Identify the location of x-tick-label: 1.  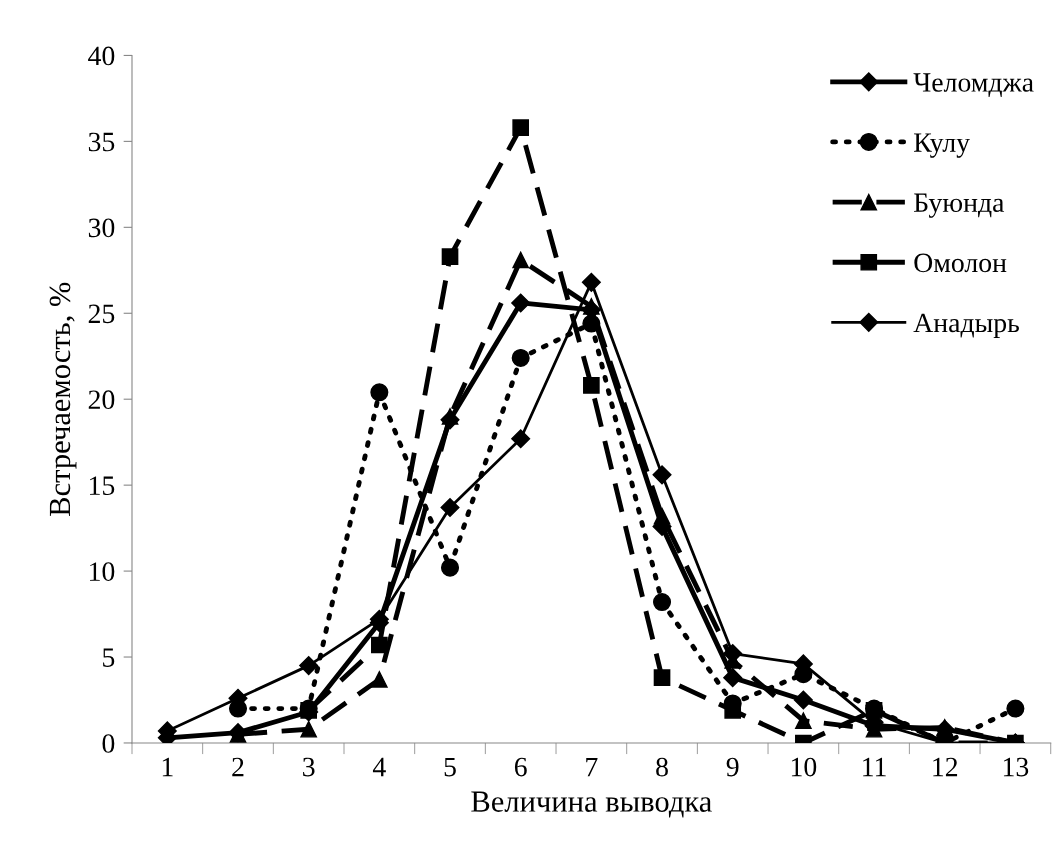
(167, 767).